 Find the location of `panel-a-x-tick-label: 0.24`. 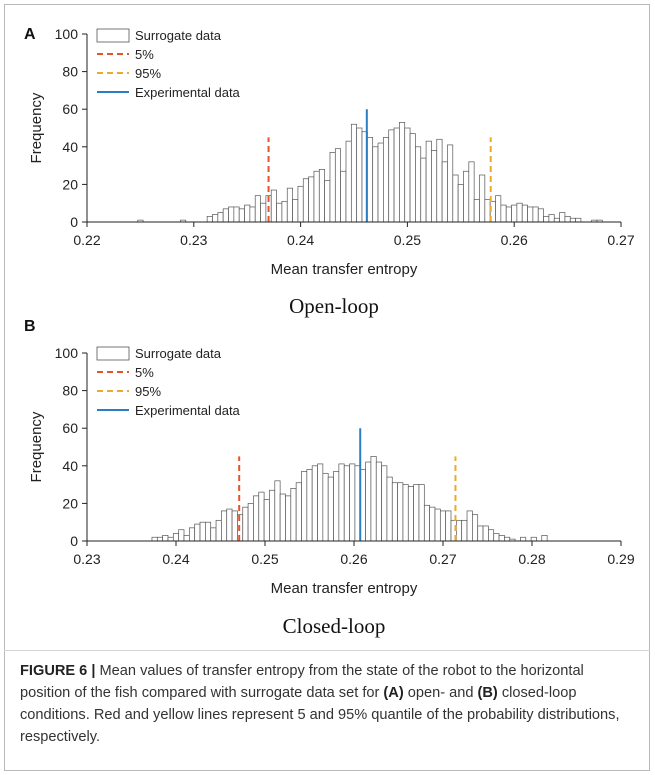

panel-a-x-tick-label: 0.24 is located at coordinates (300, 240).